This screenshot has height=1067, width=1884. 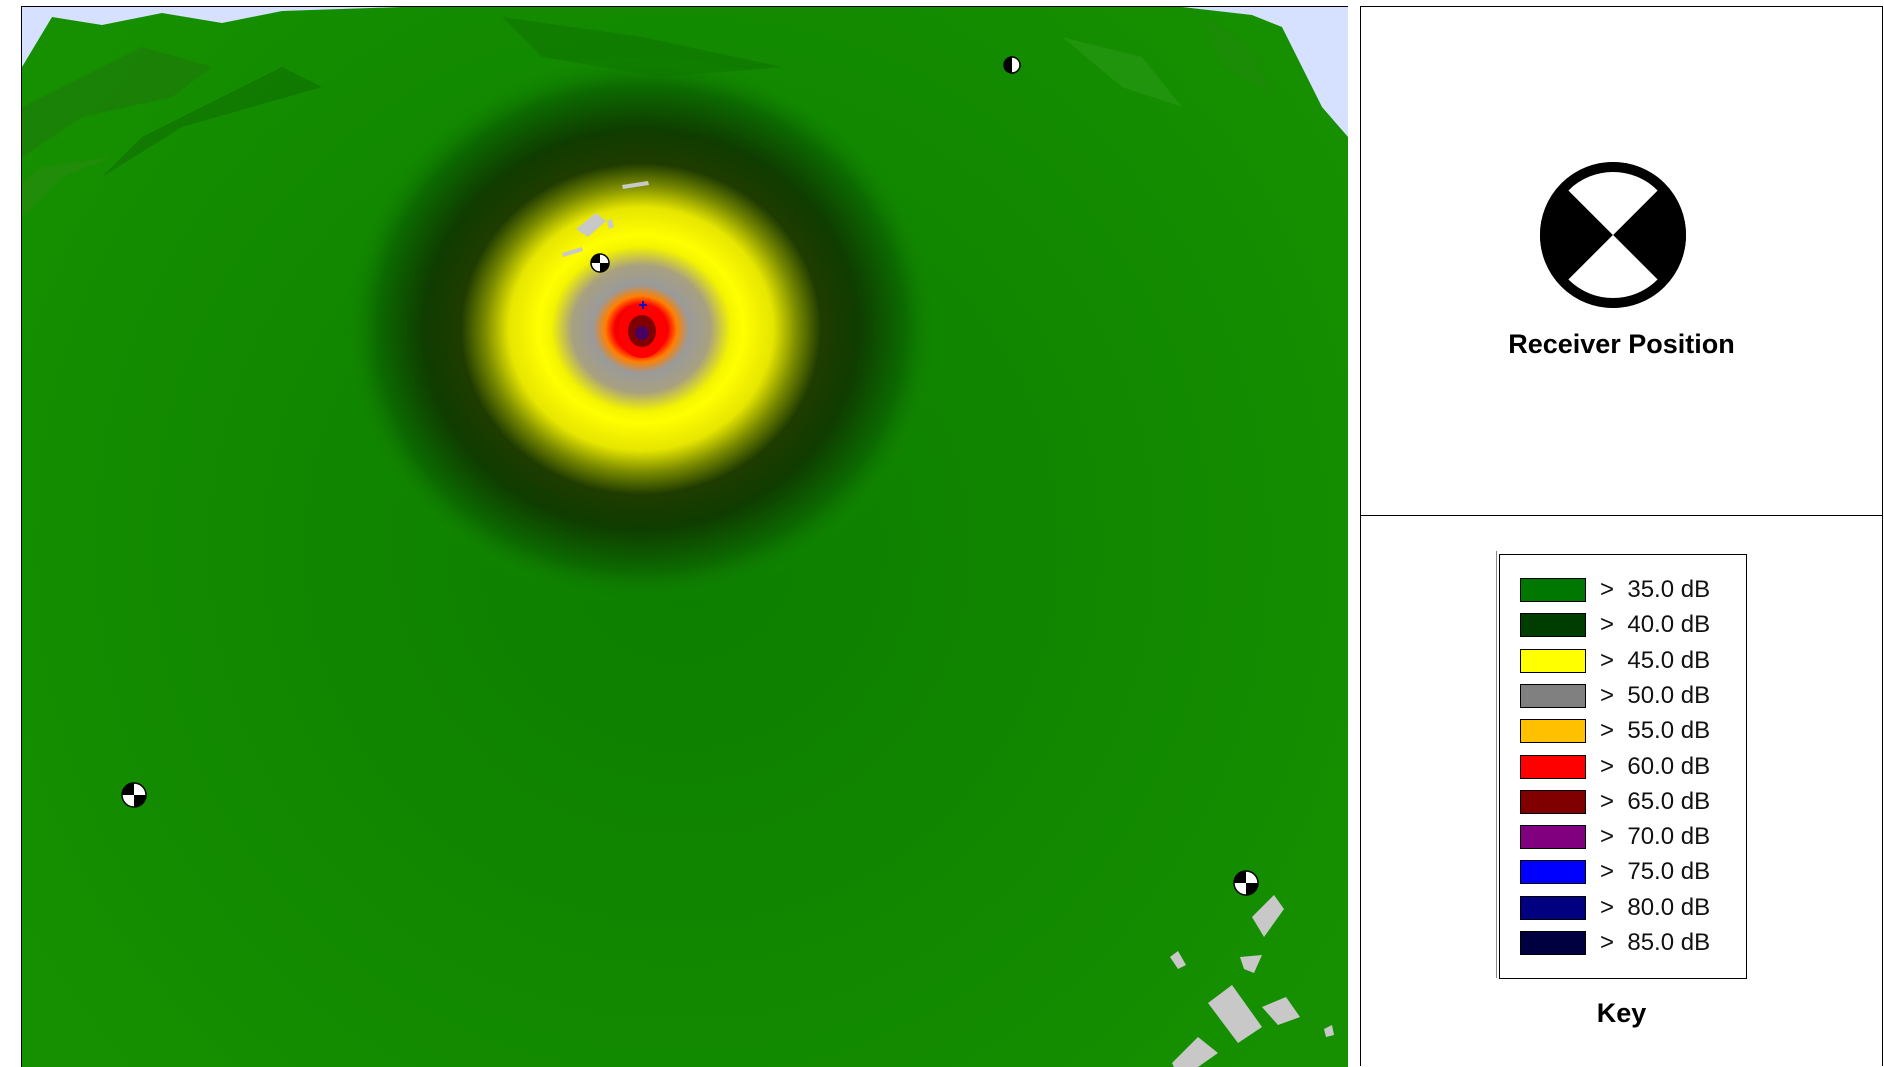 I want to click on legend-label: > 45.0 dB, so click(x=1655, y=660).